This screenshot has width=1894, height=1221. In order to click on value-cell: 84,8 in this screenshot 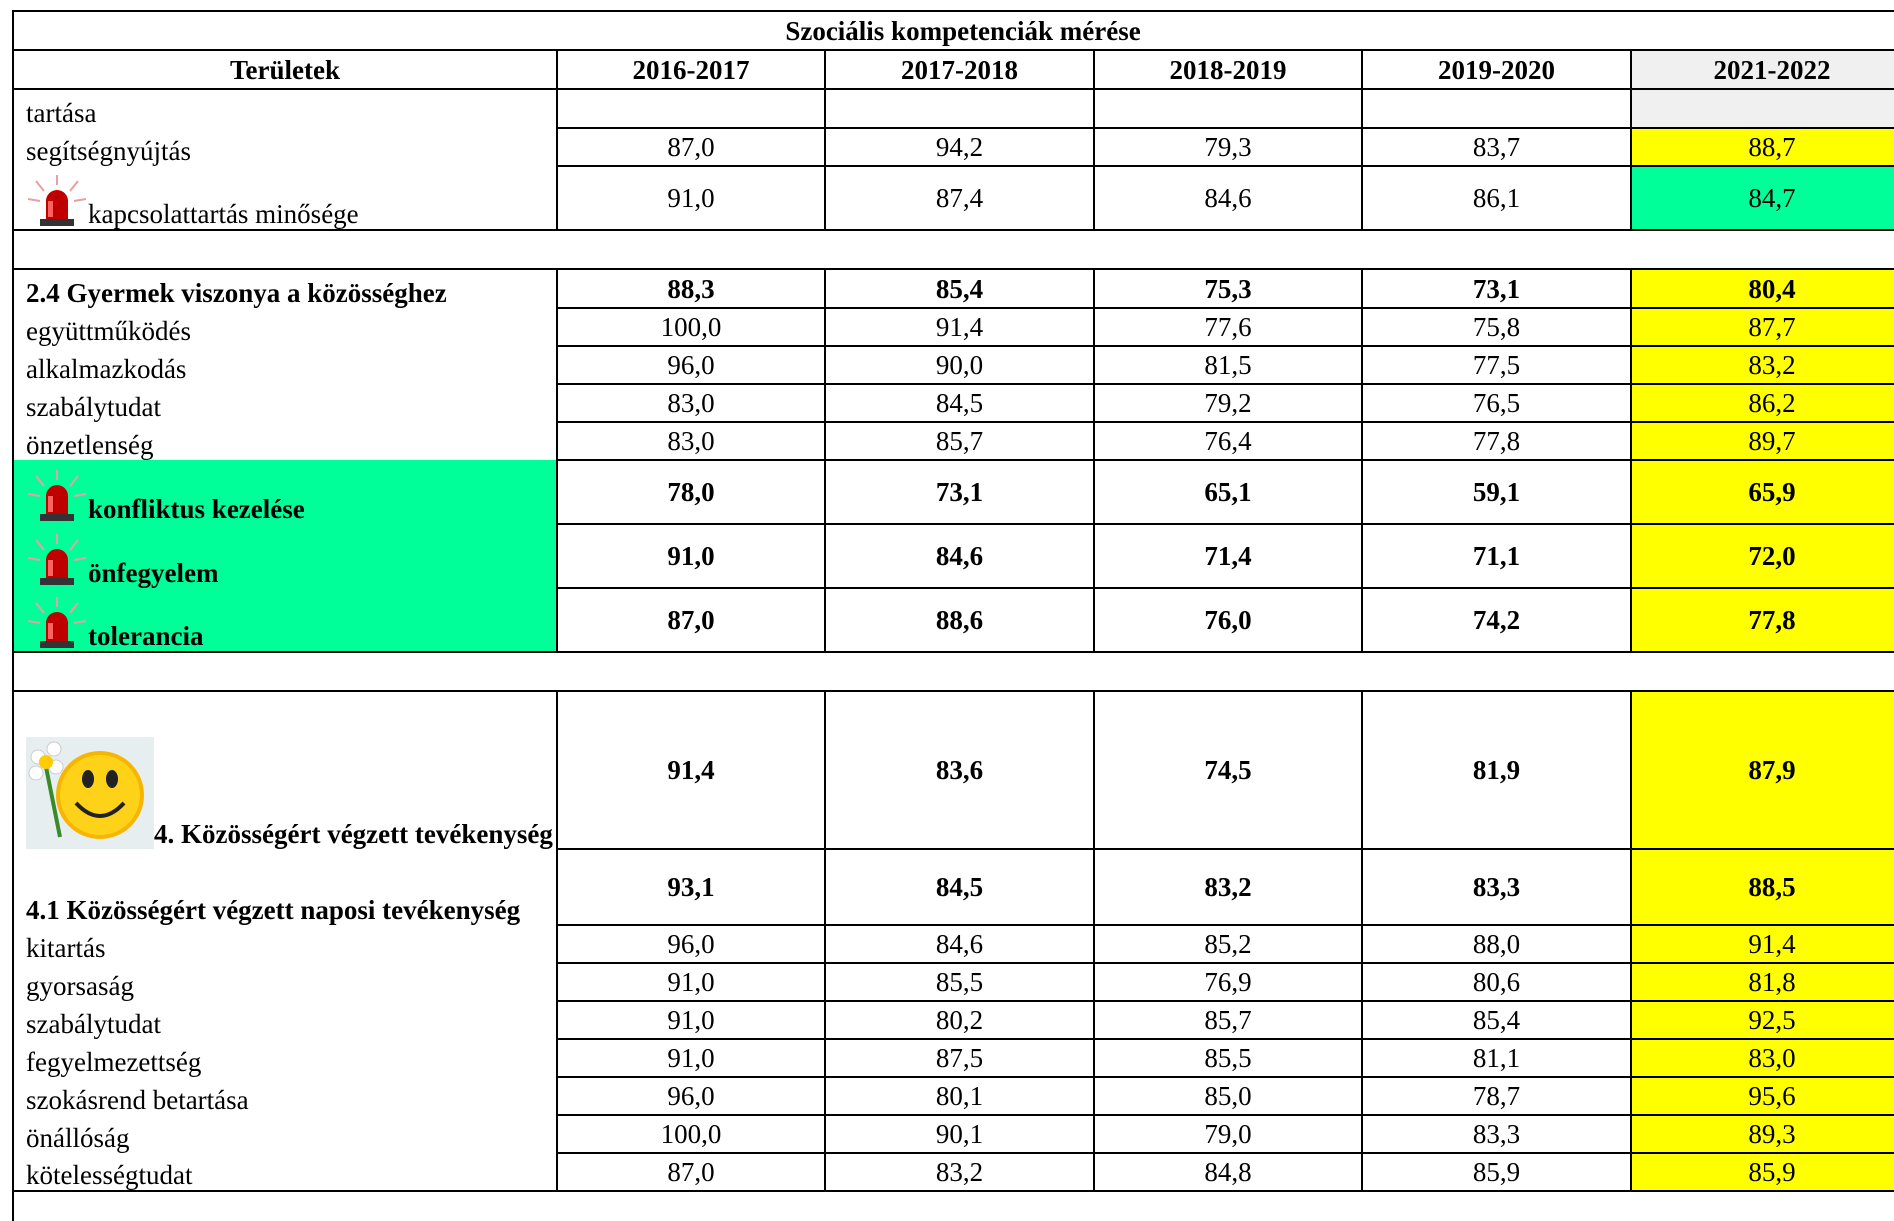, I will do `click(1228, 1172)`.